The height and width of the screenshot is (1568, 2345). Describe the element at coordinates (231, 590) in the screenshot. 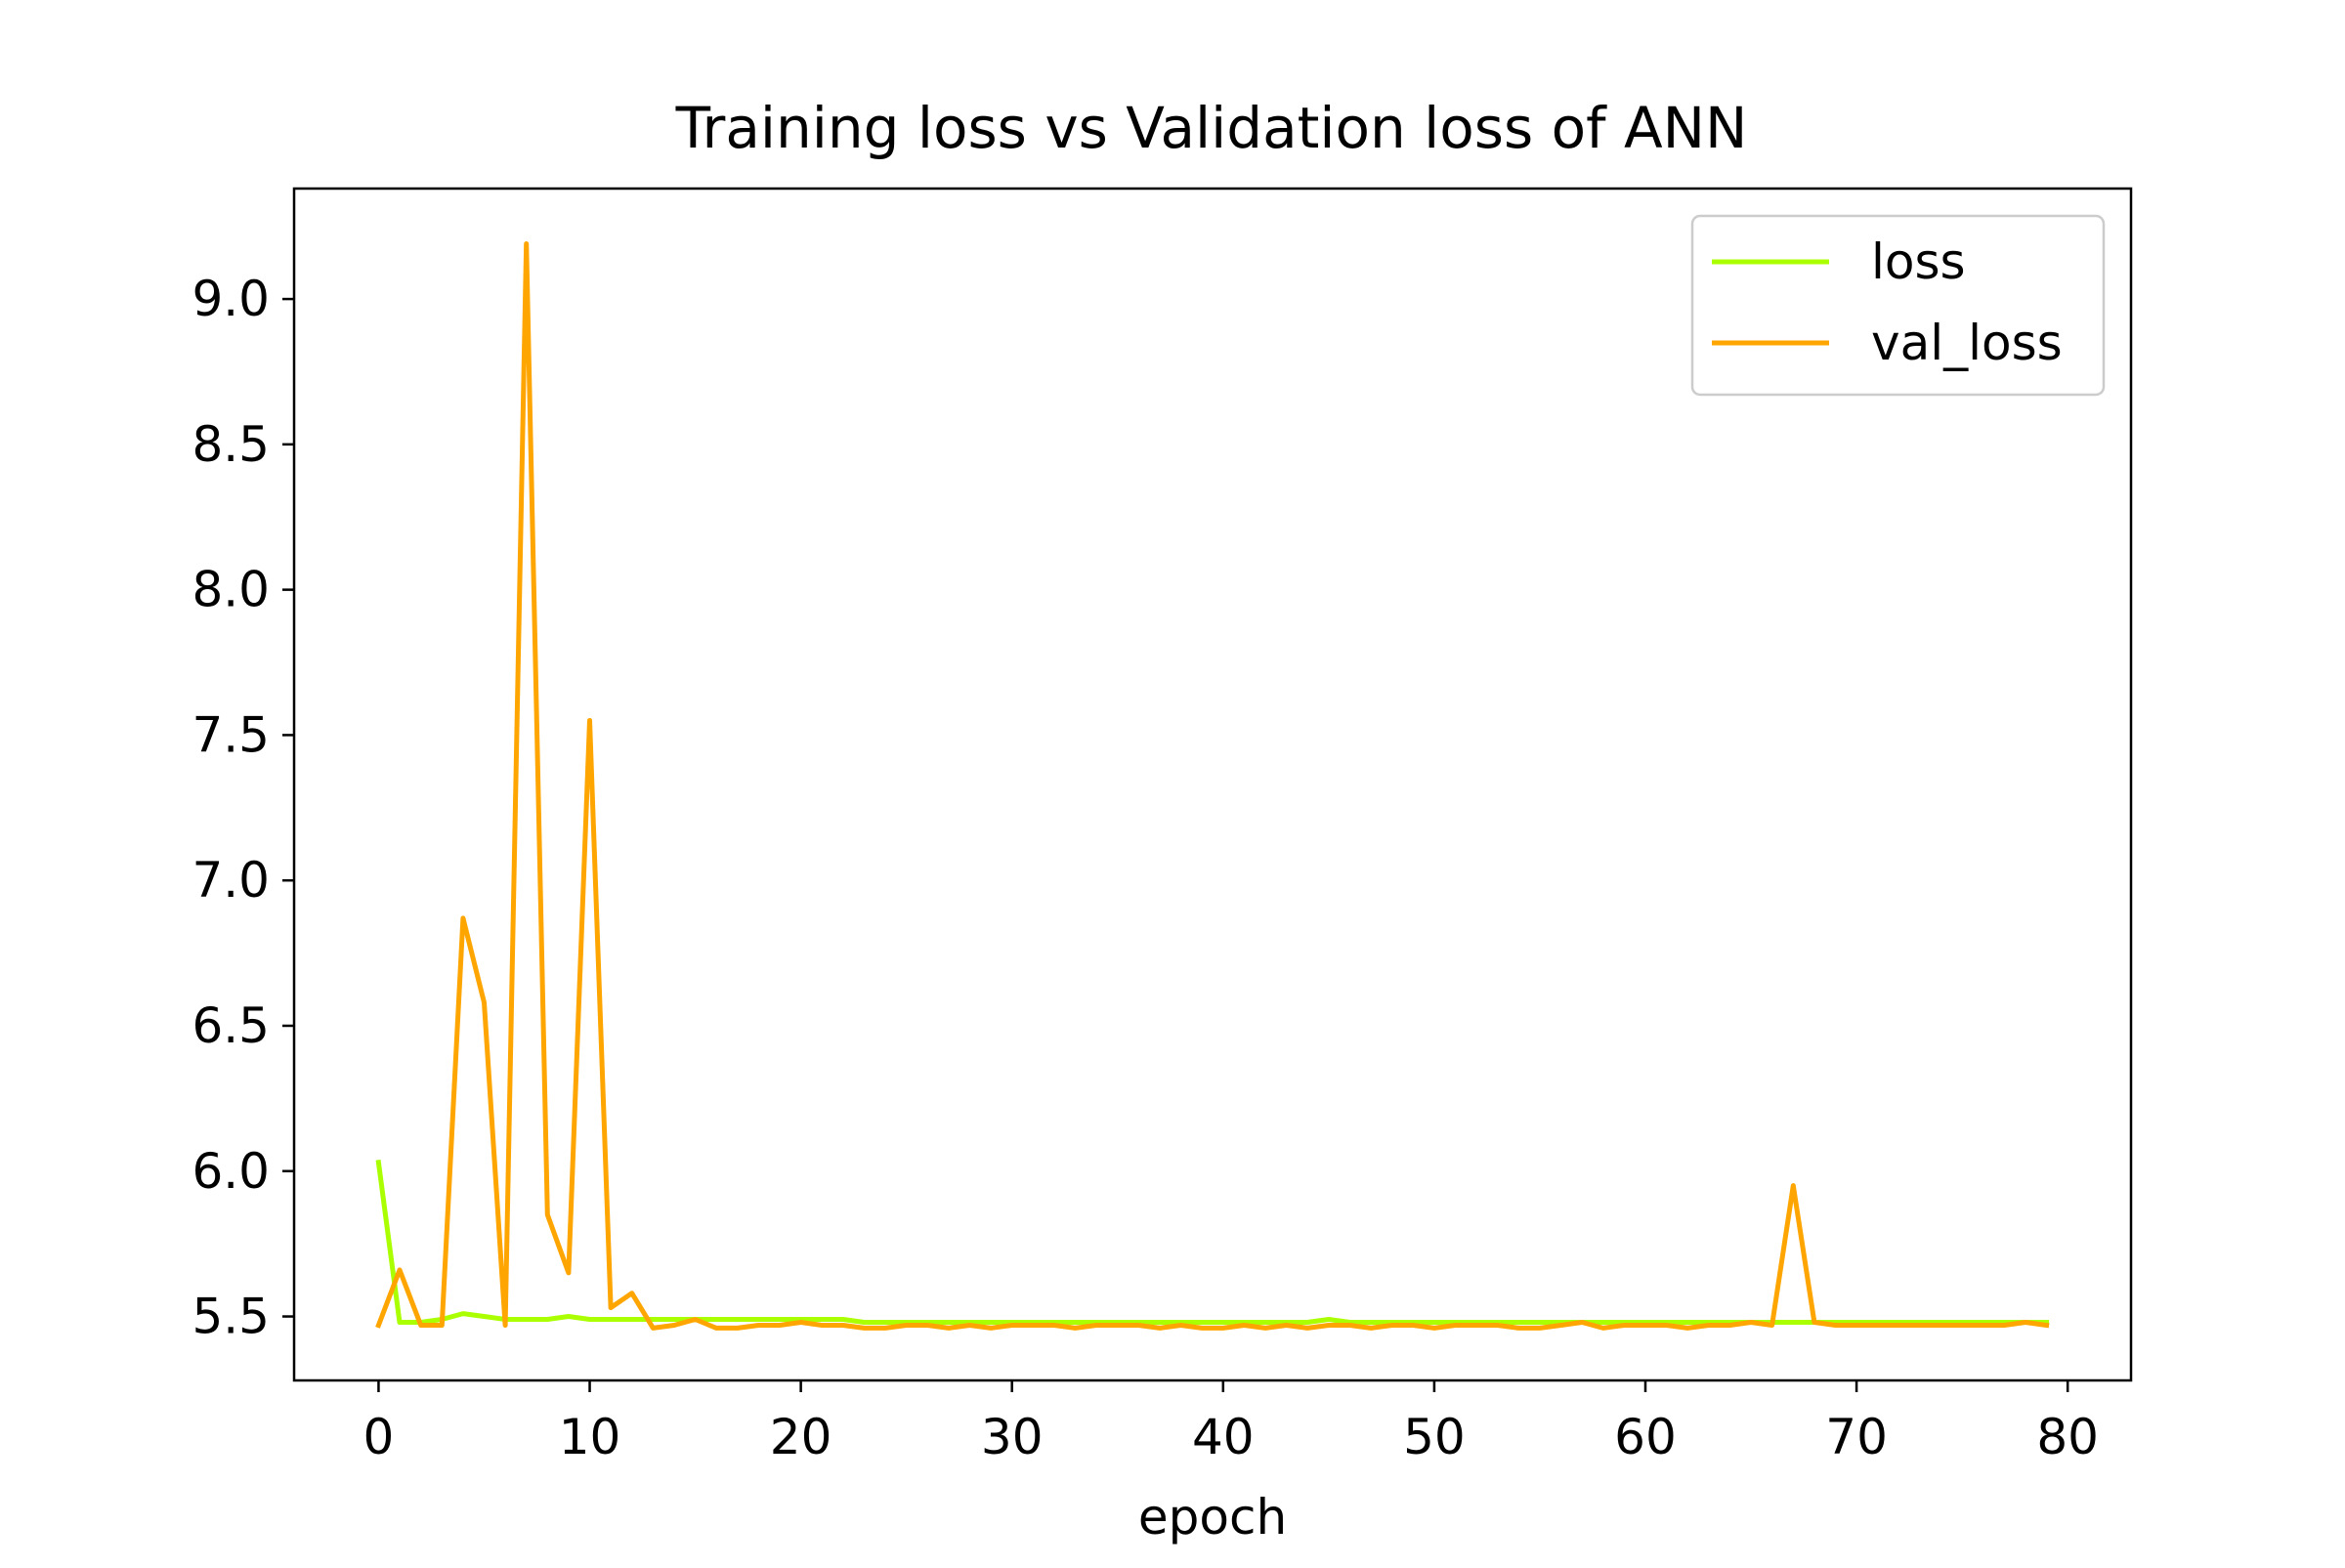

I see `y-tick-label: 8.0` at that location.